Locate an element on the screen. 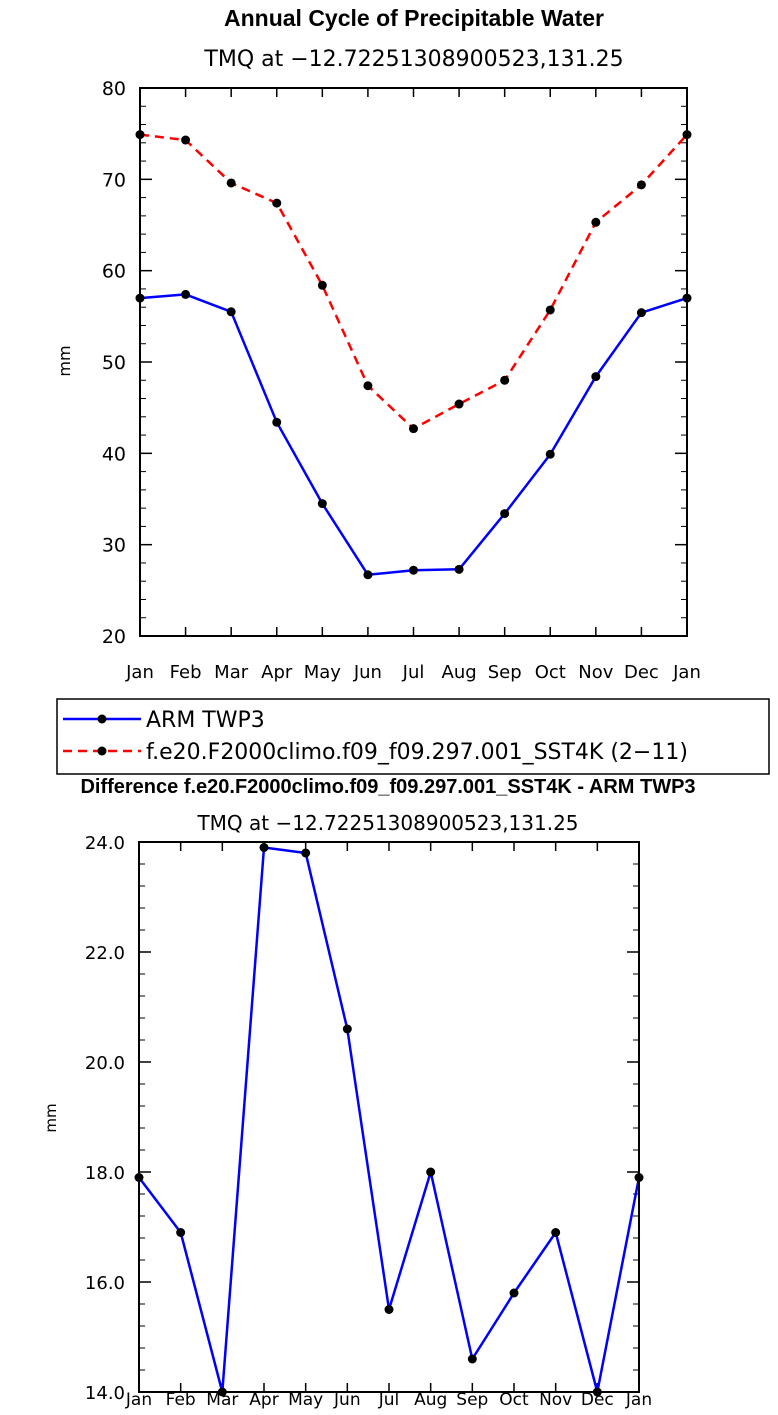 Image resolution: width=778 pixels, height=1415 pixels. chart-1-x-tick-label: Nov is located at coordinates (595, 672).